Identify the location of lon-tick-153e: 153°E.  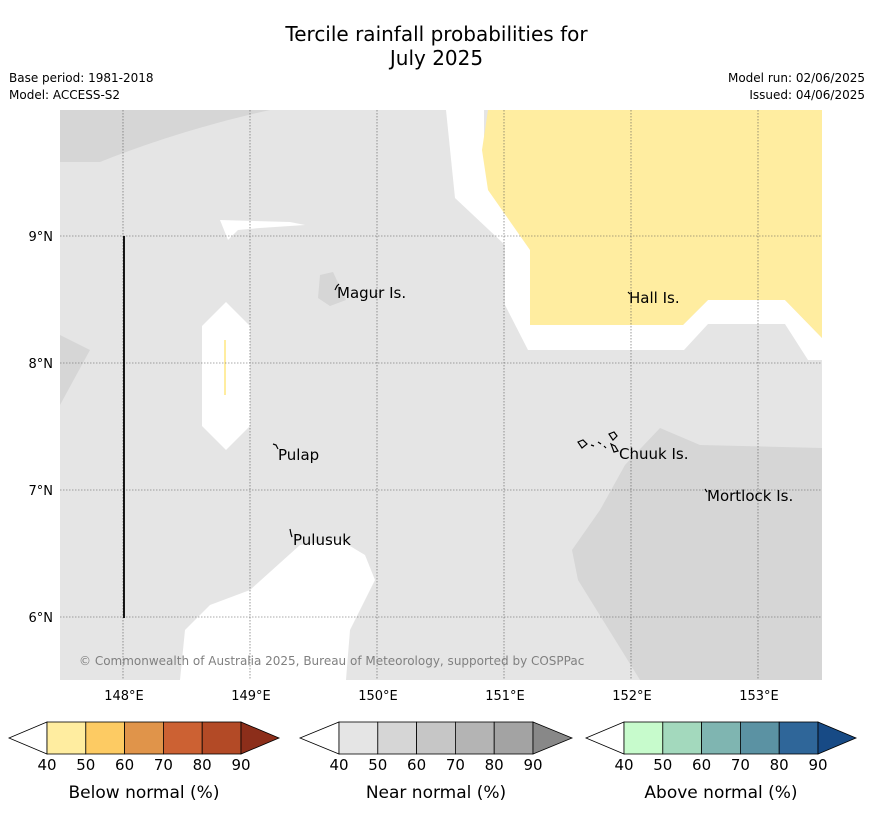
(759, 696).